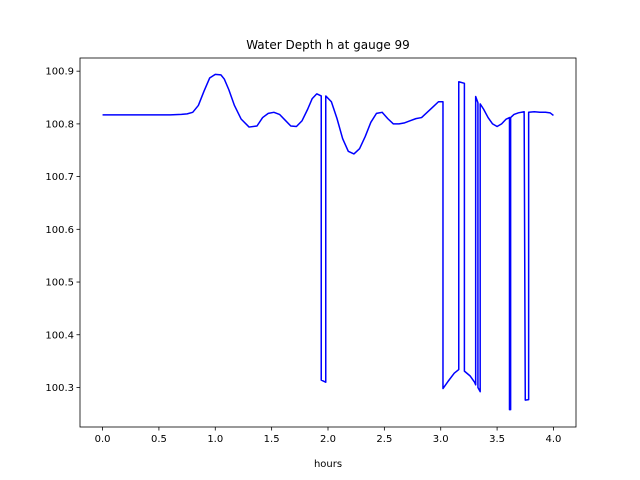 Image resolution: width=640 pixels, height=480 pixels. Describe the element at coordinates (59, 230) in the screenshot. I see `y-tick-label: 100.6` at that location.